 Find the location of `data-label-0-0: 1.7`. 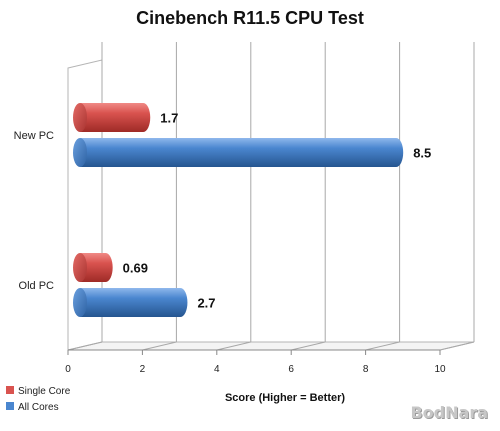

data-label-0-0: 1.7 is located at coordinates (169, 118).